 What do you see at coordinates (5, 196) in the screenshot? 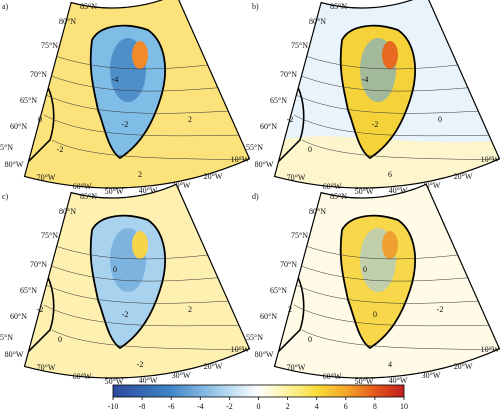
I see `panel-label: c)` at bounding box center [5, 196].